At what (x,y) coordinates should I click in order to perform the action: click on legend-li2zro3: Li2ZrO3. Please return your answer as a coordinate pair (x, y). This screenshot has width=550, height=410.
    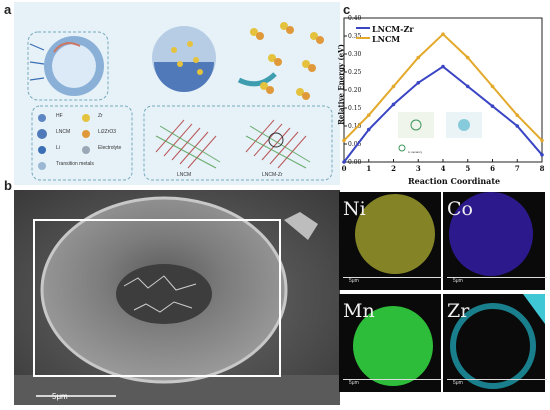
    Looking at the image, I should click on (107, 132).